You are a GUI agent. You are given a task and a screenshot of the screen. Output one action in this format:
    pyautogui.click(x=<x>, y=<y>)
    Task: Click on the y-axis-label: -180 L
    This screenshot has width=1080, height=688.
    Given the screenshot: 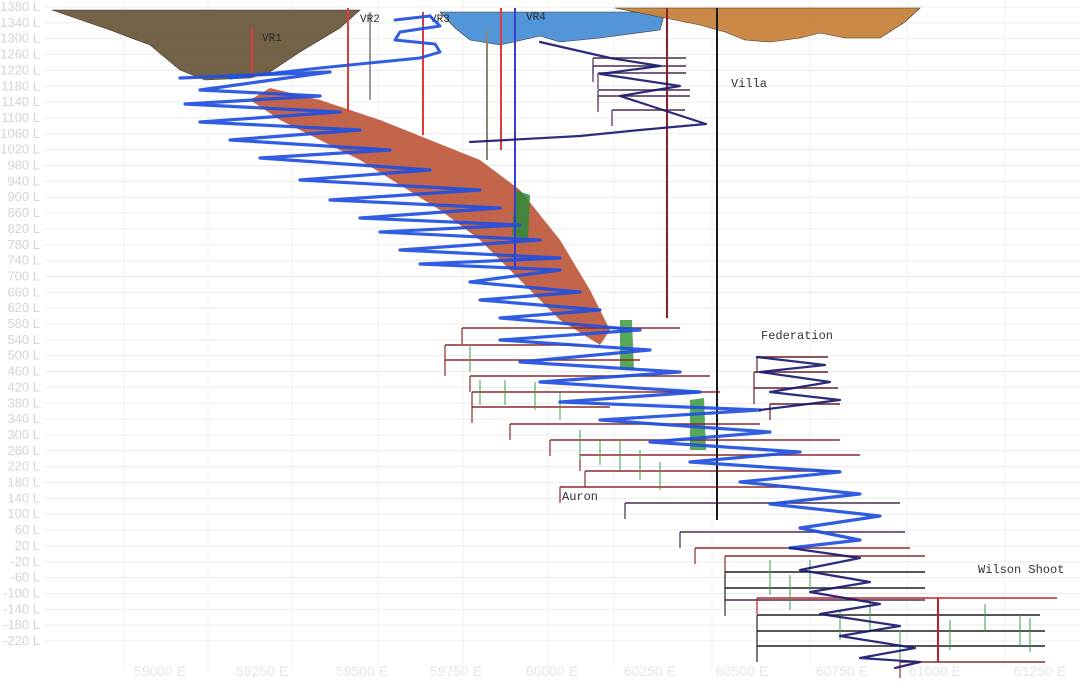 What is the action you would take?
    pyautogui.click(x=21, y=624)
    